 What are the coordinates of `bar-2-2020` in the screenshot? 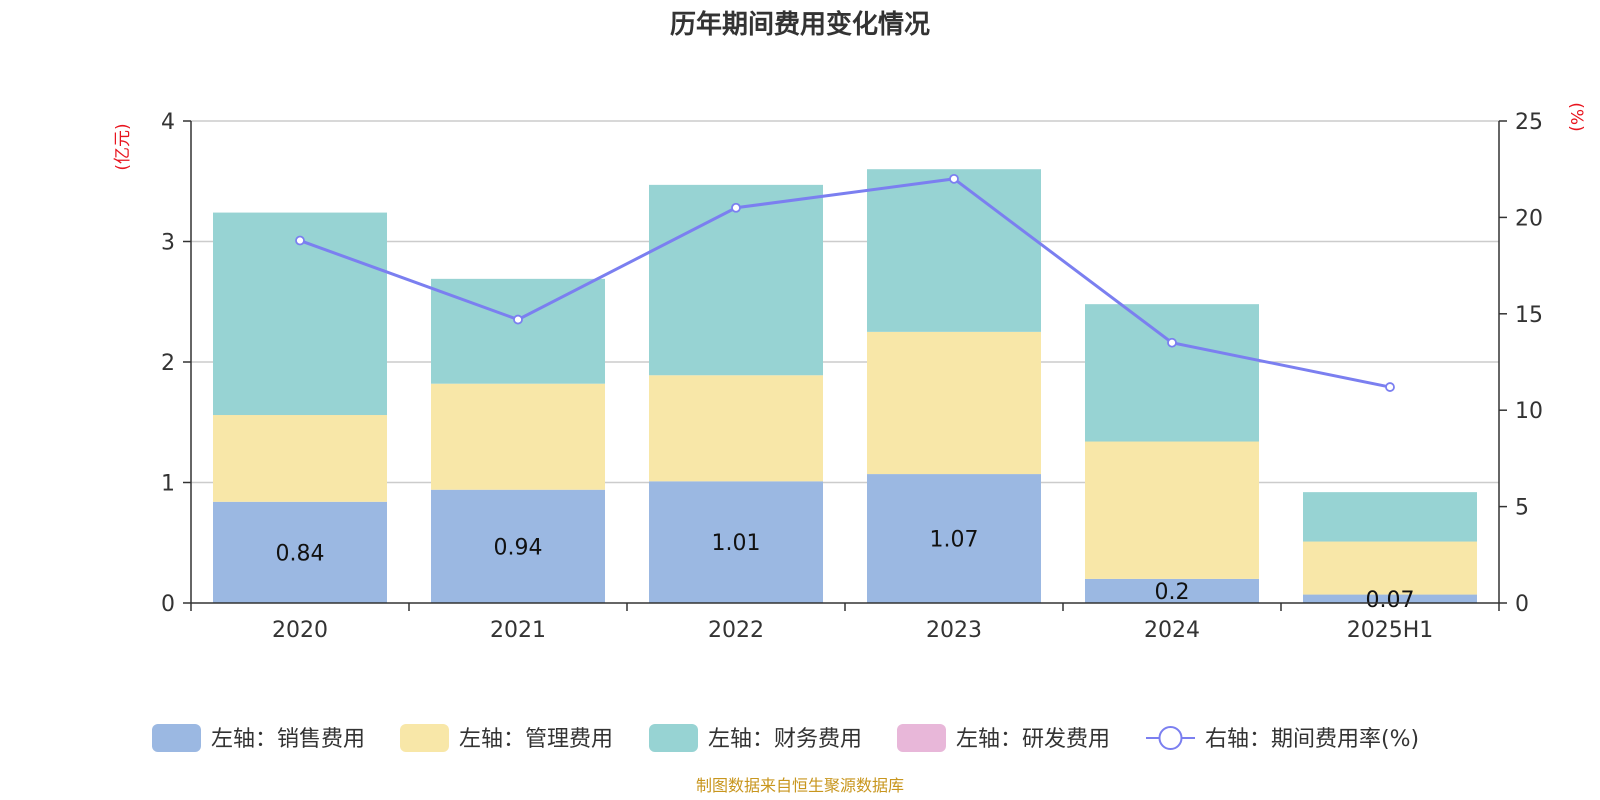 It's located at (300, 458).